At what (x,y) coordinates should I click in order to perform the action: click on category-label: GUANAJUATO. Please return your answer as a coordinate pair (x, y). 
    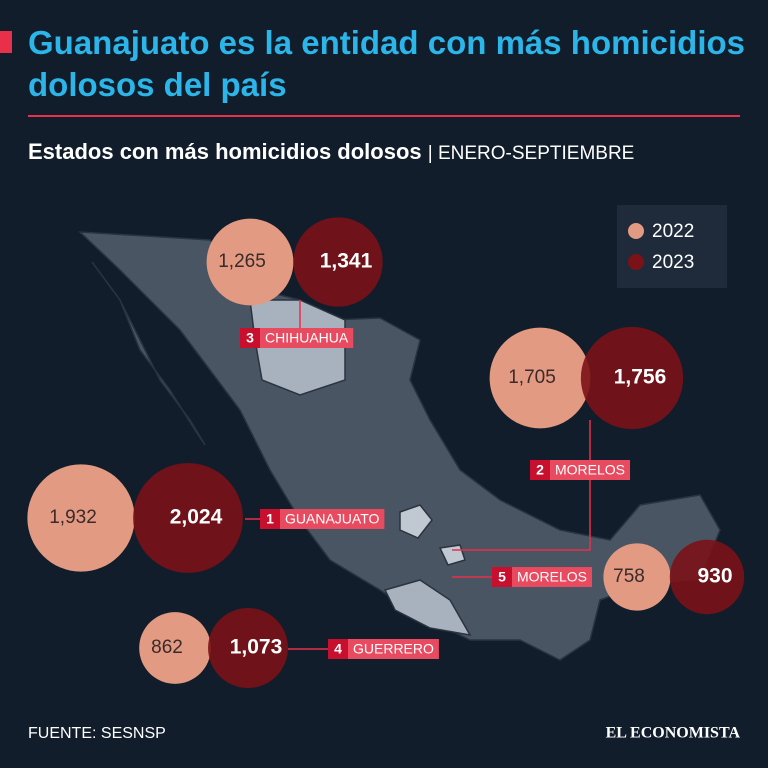
    Looking at the image, I should click on (332, 519).